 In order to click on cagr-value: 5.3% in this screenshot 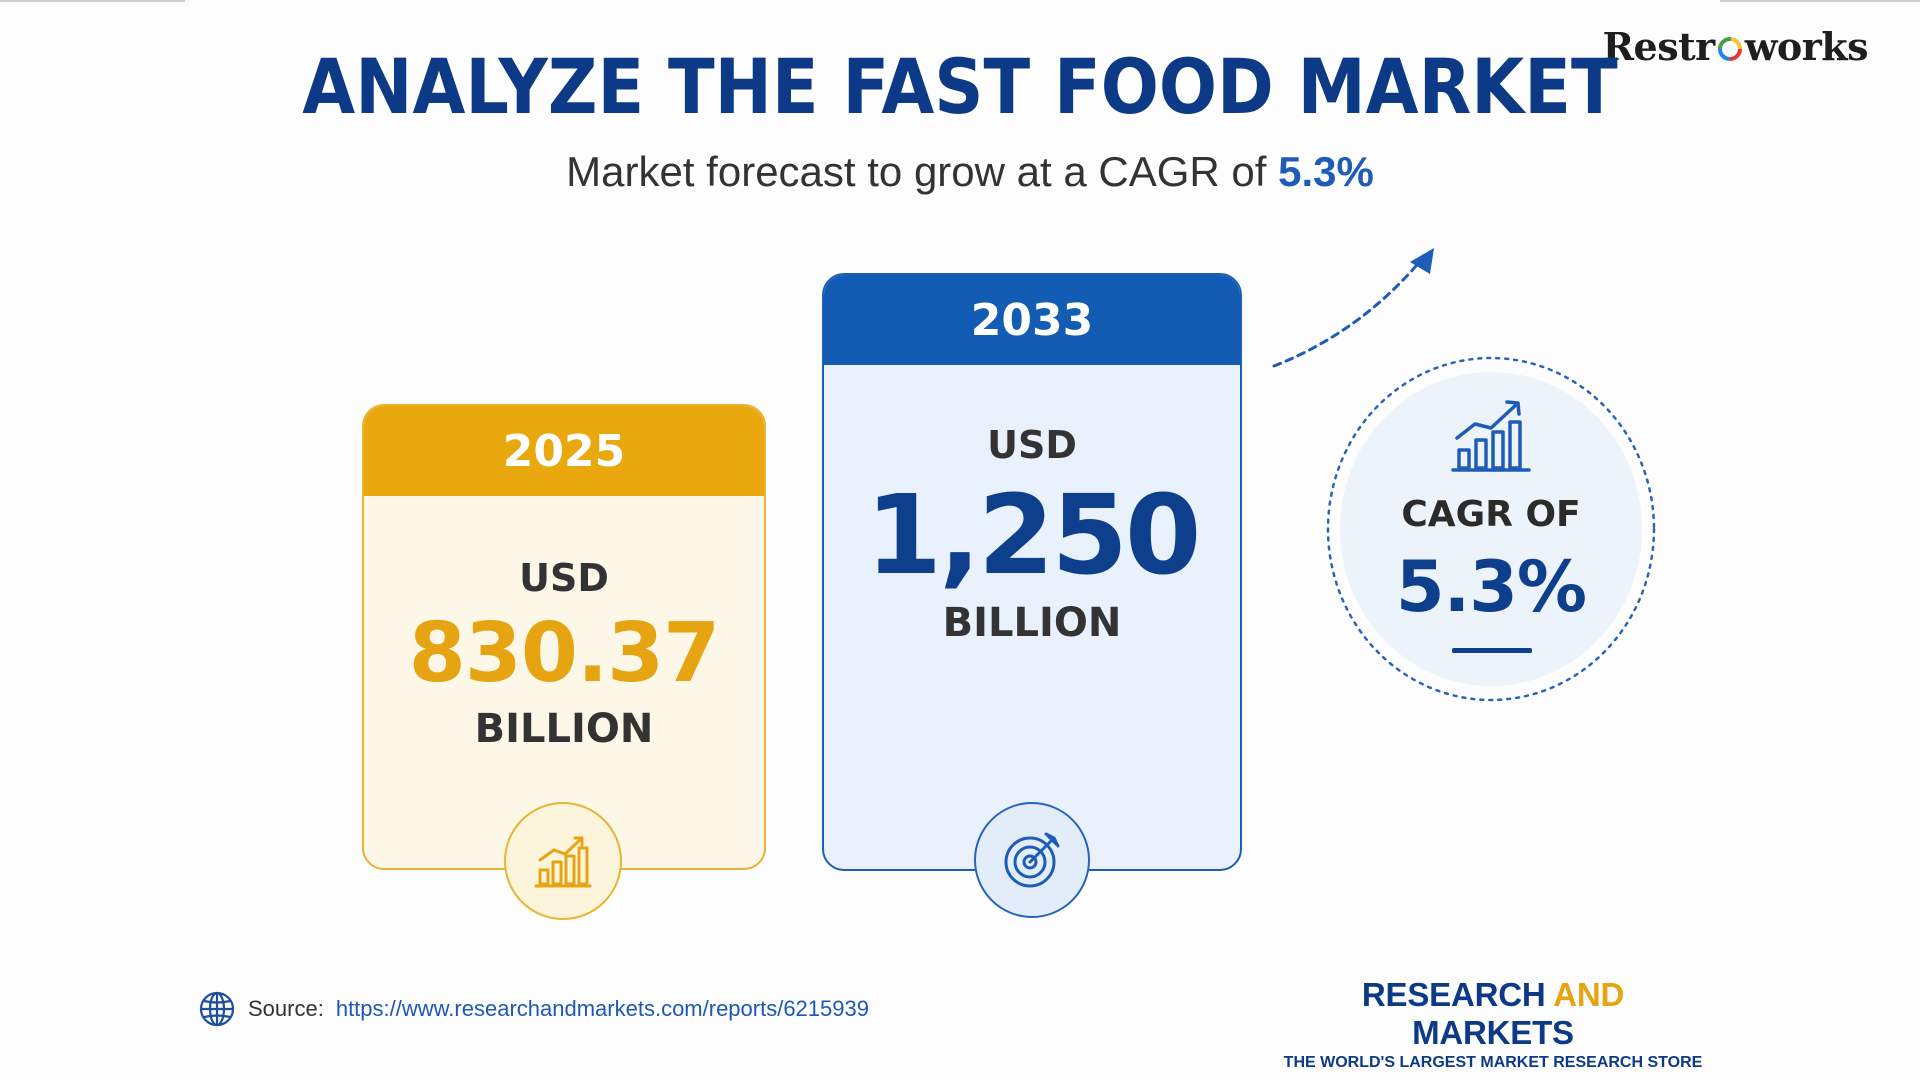, I will do `click(1491, 587)`.